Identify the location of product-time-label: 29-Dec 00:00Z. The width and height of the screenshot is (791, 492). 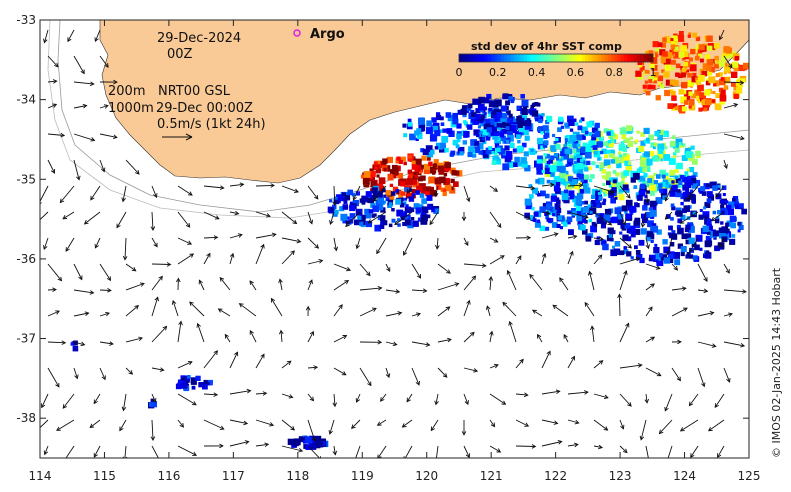
(204, 108).